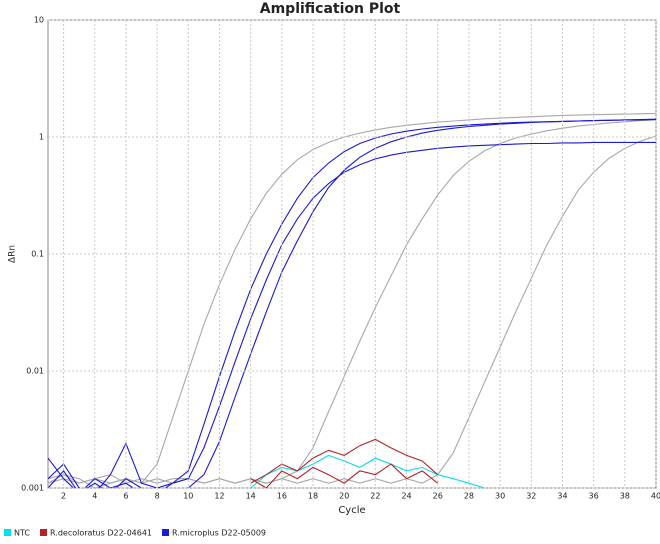 This screenshot has width=660, height=544. I want to click on x-tick-label: 30, so click(500, 496).